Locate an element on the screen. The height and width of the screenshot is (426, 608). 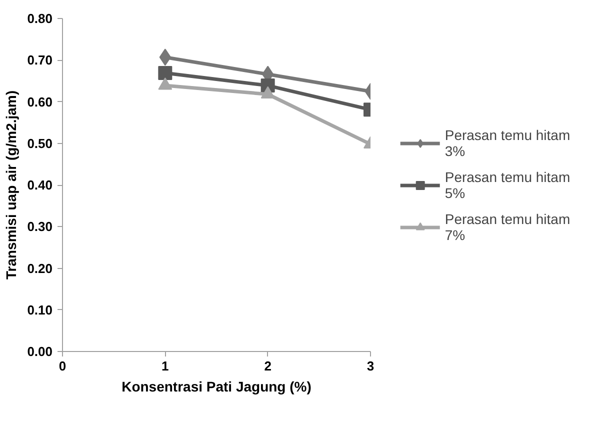
y-tick-label: 0.30 is located at coordinates (40, 226).